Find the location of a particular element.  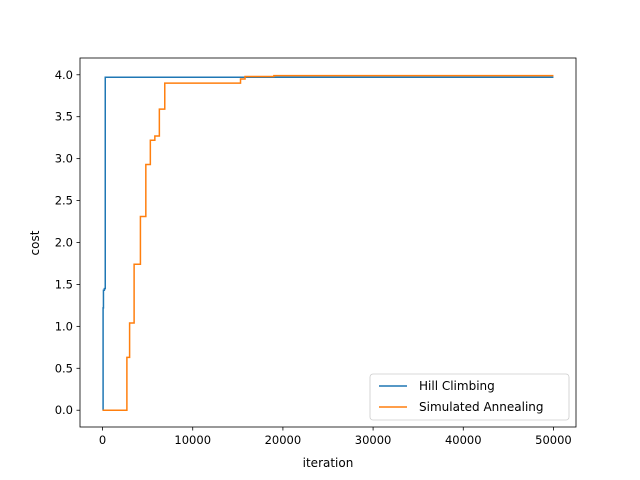

y-tick-label: 1.5 is located at coordinates (64, 284).